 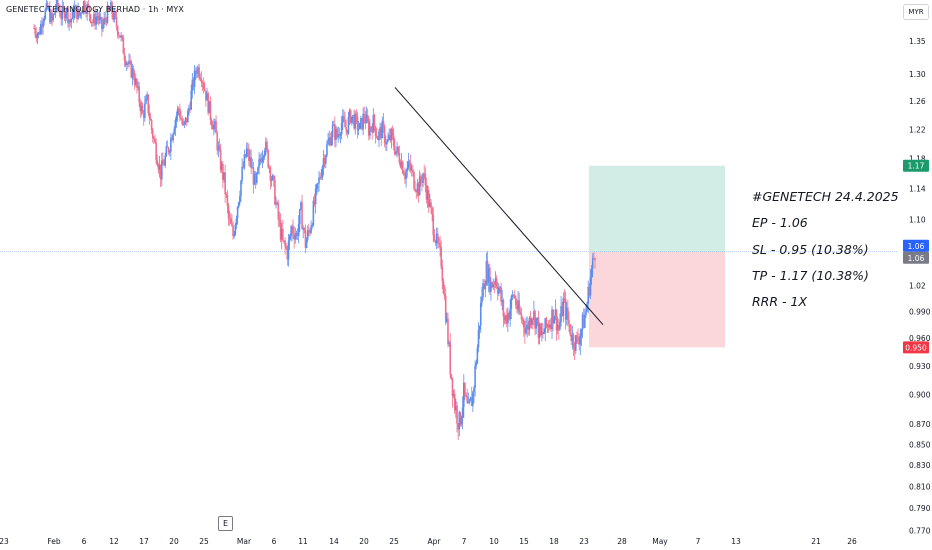 What do you see at coordinates (225, 523) in the screenshot?
I see `earnings-marker: E` at bounding box center [225, 523].